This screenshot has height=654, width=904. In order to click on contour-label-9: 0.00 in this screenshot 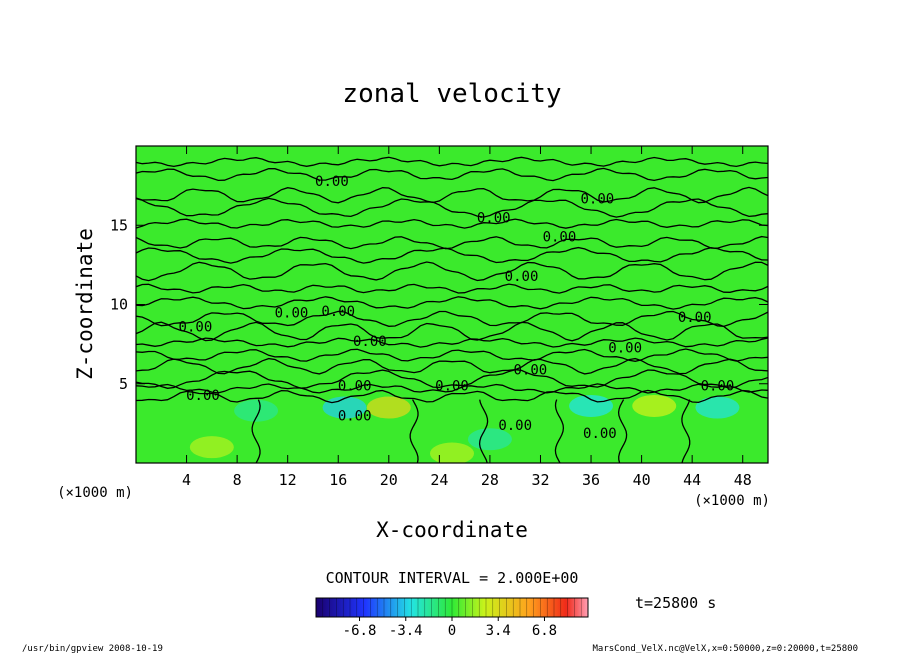, I will do `click(370, 342)`.